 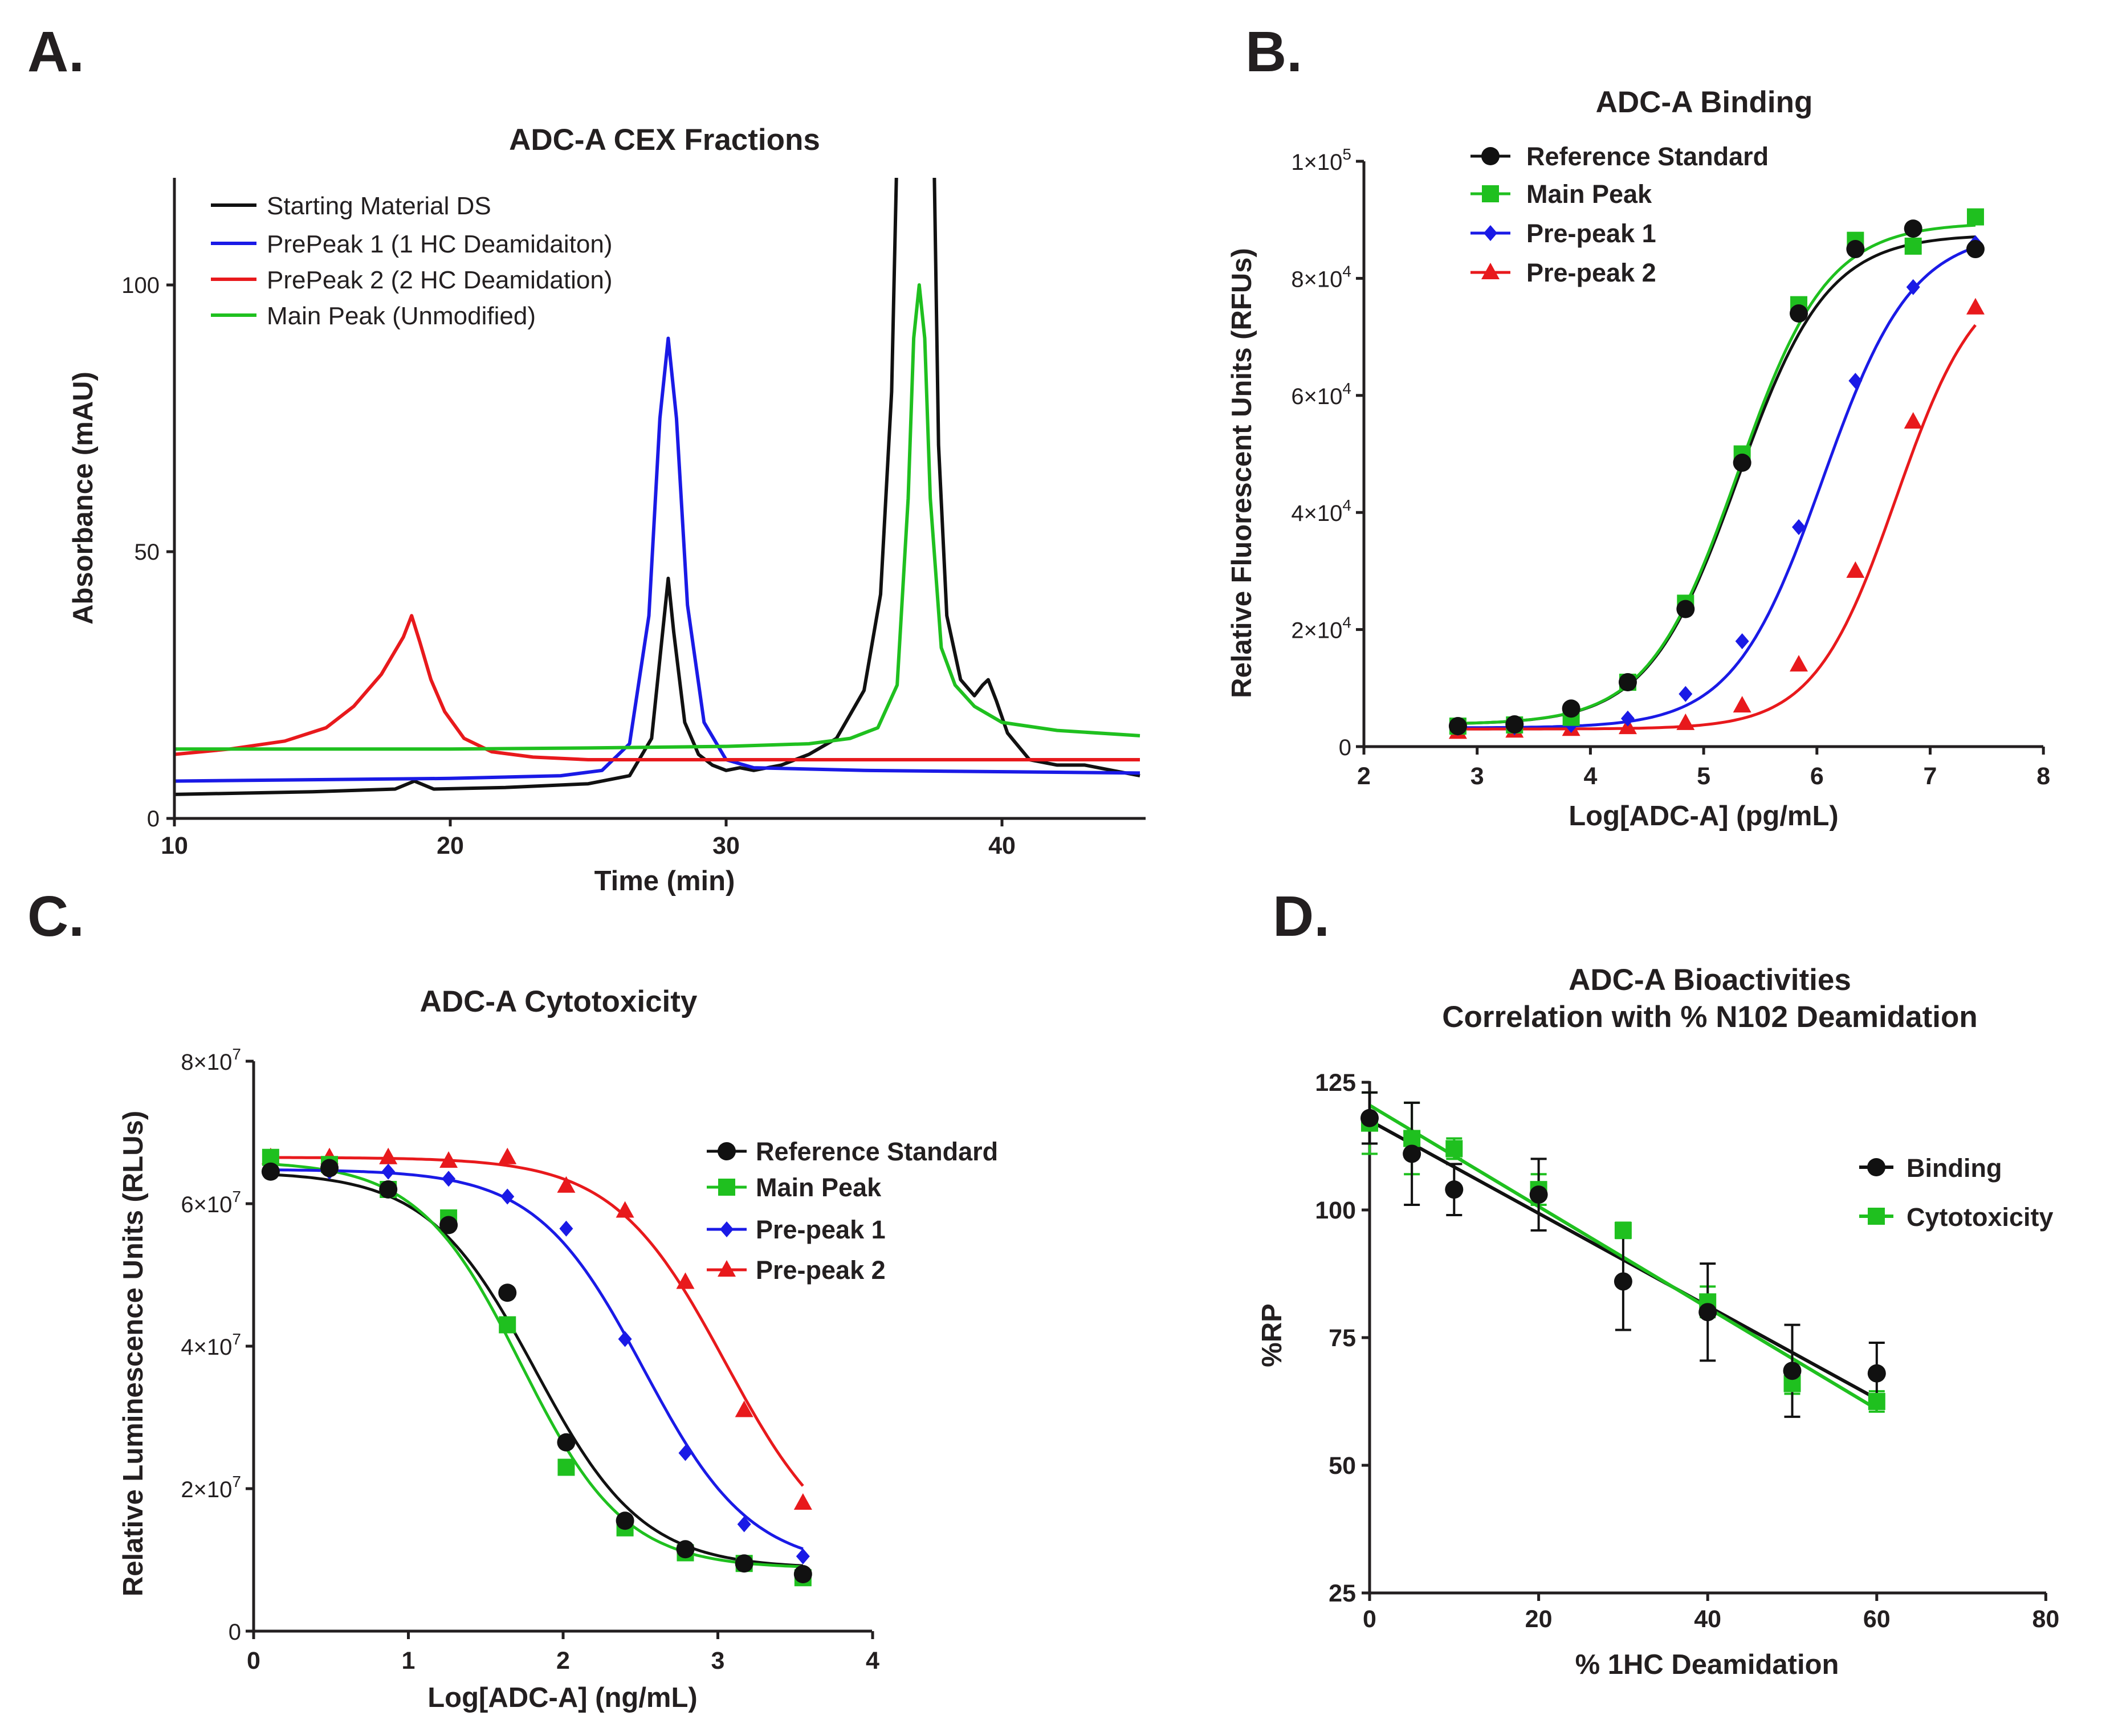 What do you see at coordinates (1876, 1216) in the screenshot?
I see `legend-marker-cytotoxicity` at bounding box center [1876, 1216].